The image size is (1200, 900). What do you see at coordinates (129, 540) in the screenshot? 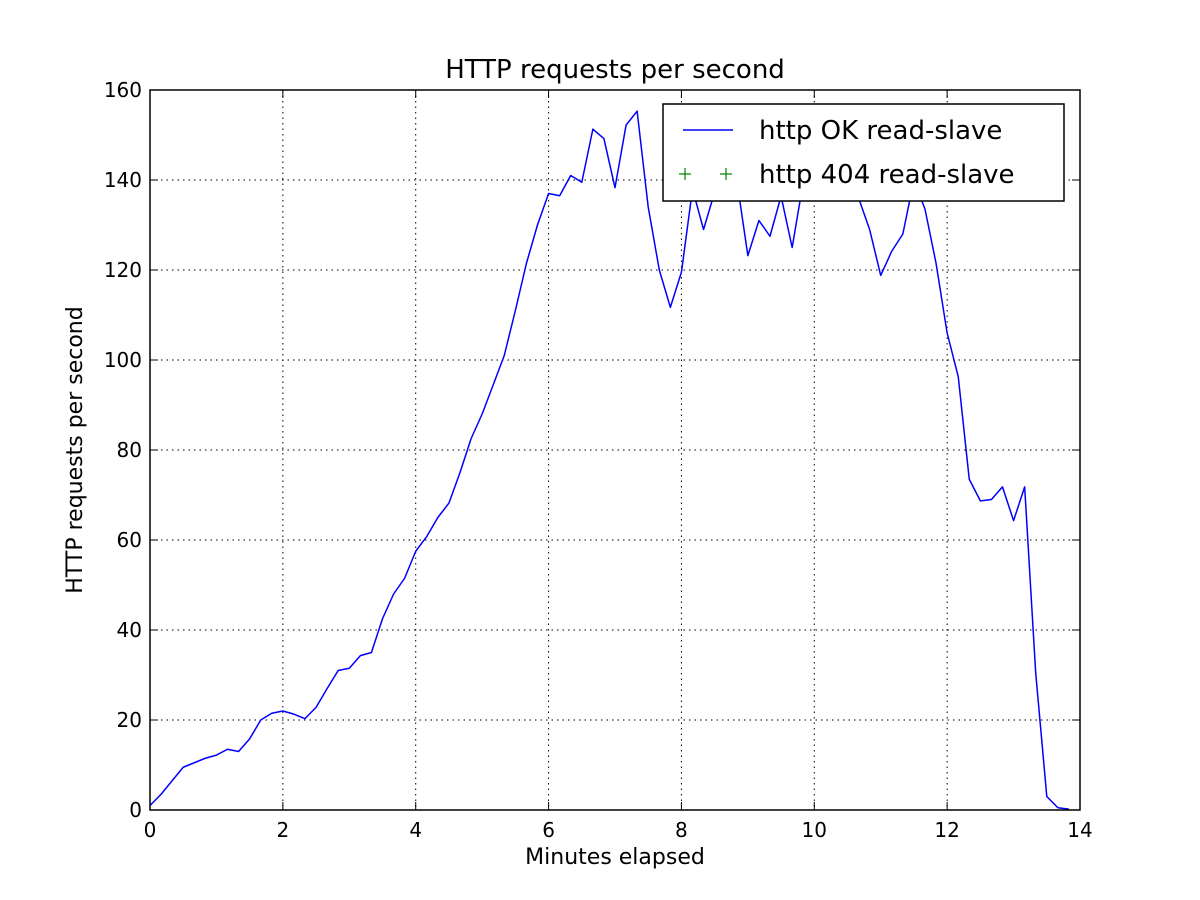
I see `y-tick-label: 60` at bounding box center [129, 540].